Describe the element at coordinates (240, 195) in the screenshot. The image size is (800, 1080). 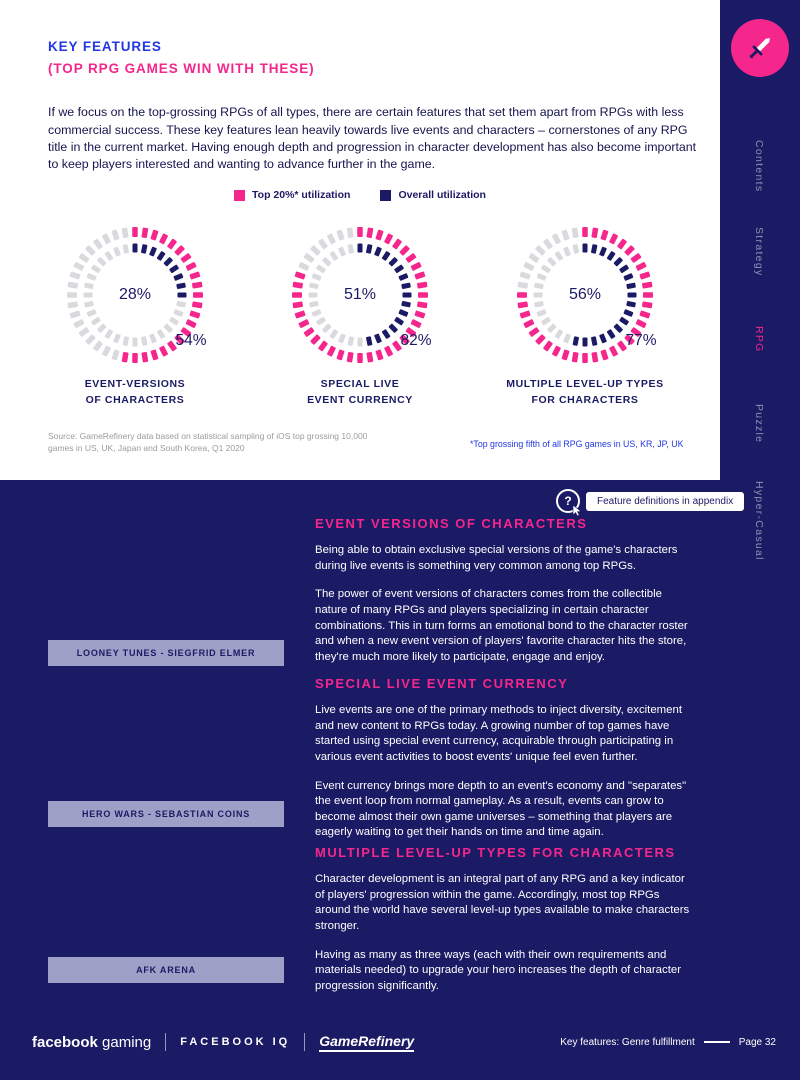
I see `legend-swatch-pink` at that location.